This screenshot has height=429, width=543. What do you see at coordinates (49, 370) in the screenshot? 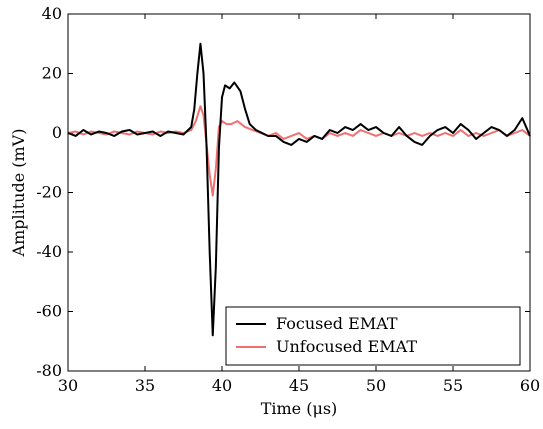
I see `y-tick-label: -80` at bounding box center [49, 370].